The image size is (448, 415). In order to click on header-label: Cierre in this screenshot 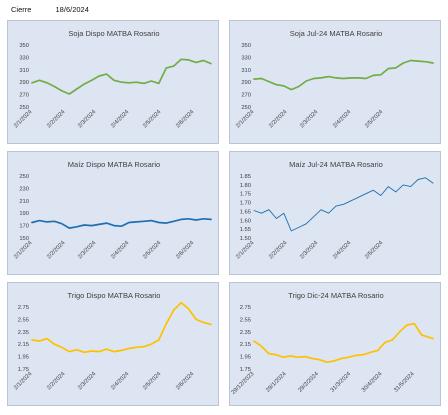, I will do `click(21, 9)`.